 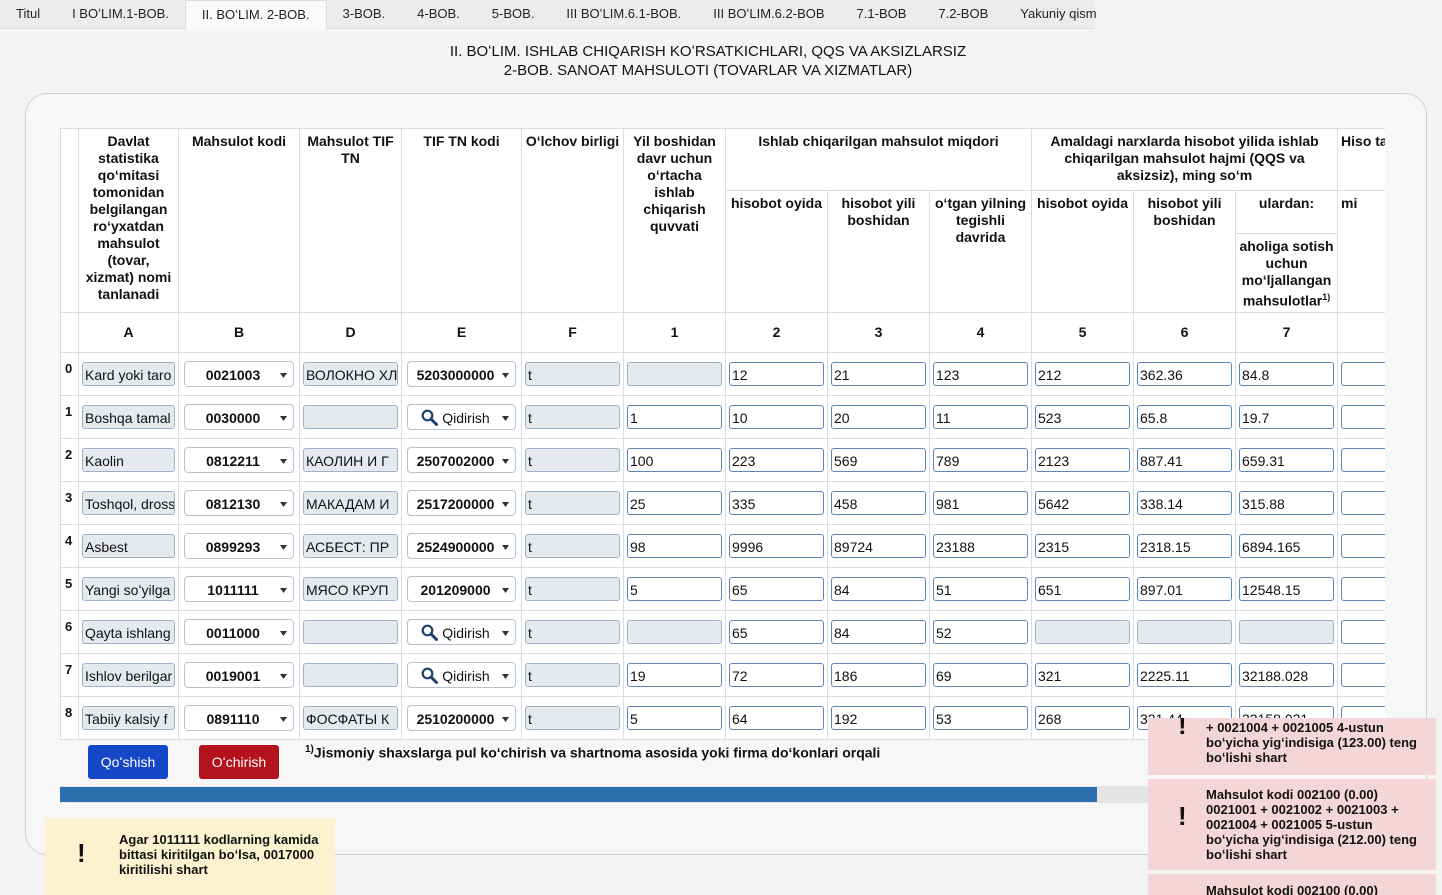 I want to click on text-input: 19, so click(x=674, y=675).